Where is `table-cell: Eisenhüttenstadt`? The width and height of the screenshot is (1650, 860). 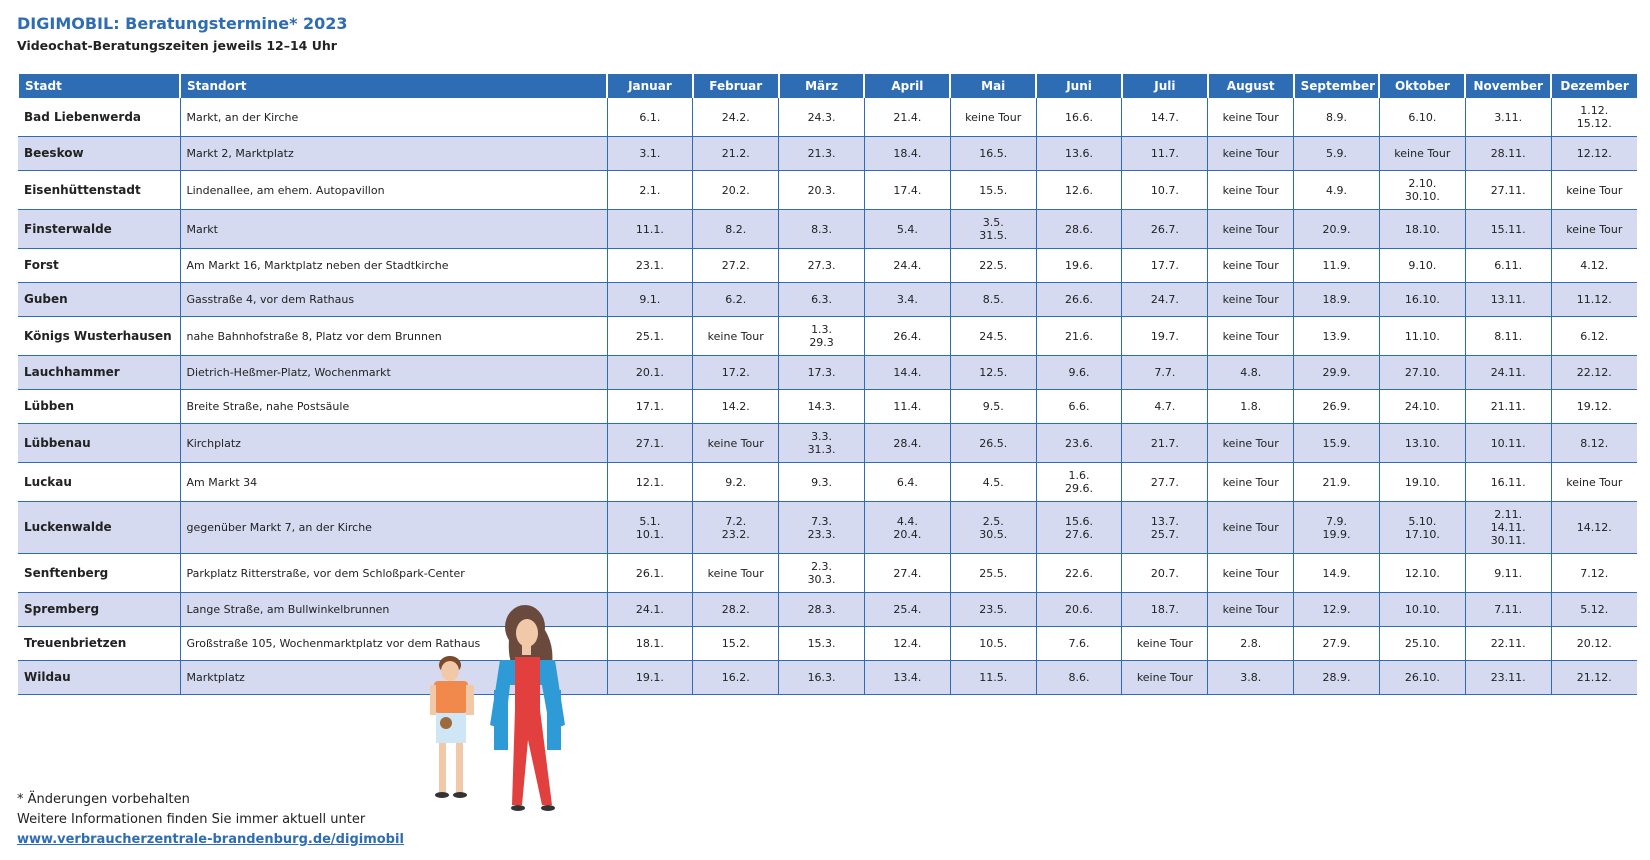
table-cell: Eisenhüttenstadt is located at coordinates (99, 190).